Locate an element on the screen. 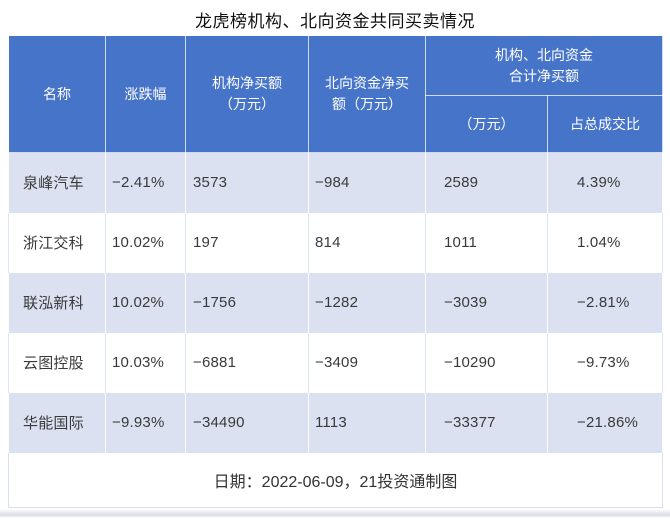 This screenshot has width=670, height=520. cell-name: 云图控股 is located at coordinates (57, 362).